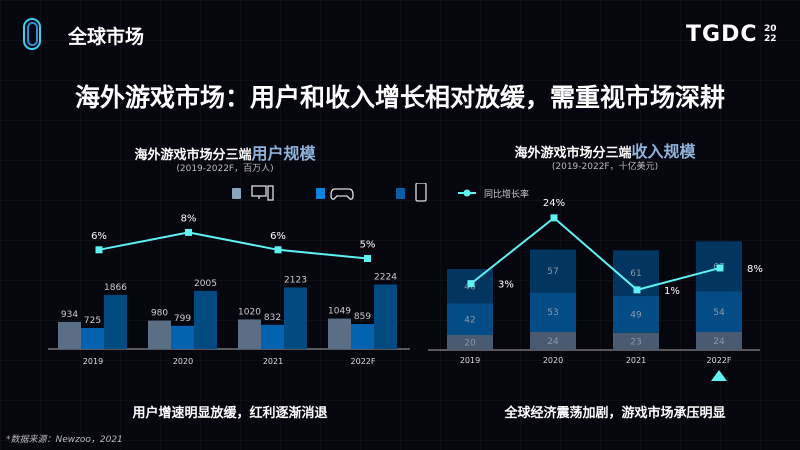 The height and width of the screenshot is (450, 800). What do you see at coordinates (421, 192) in the screenshot?
I see `mobile-icon` at bounding box center [421, 192].